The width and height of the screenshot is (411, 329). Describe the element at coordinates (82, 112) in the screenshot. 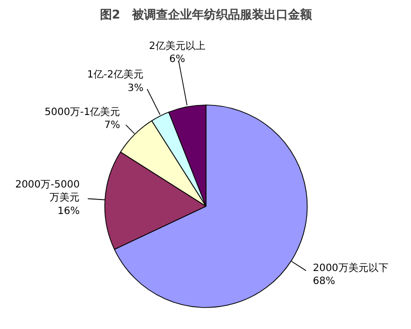

I see `slice-label: 5000万-1亿美元` at that location.